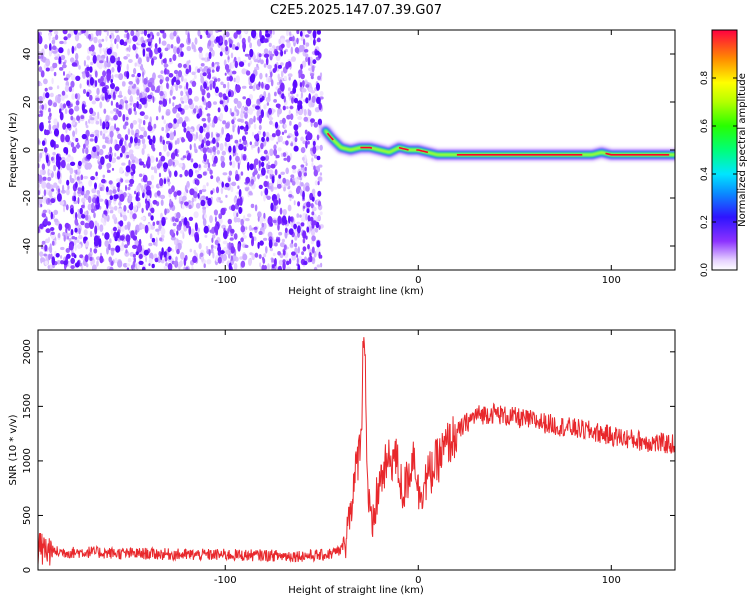 The image size is (750, 605). I want to click on spectrogram-ytick-label: -40, so click(27, 246).